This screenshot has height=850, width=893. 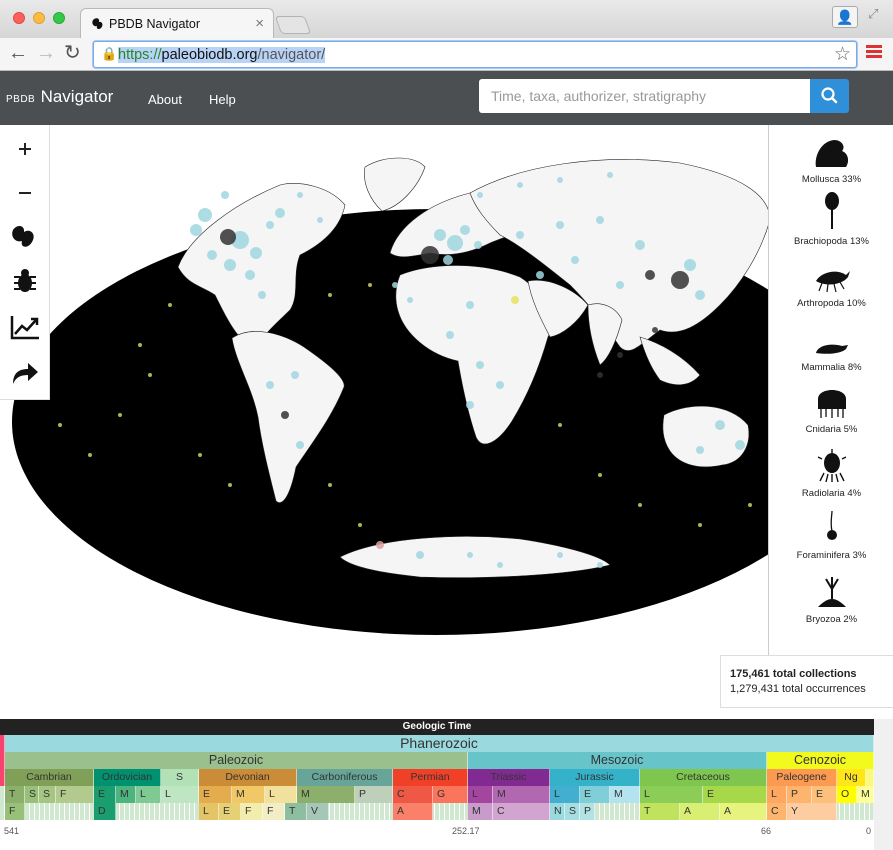 I want to click on url-text: https://paleobiodb.org/navigator/, so click(x=222, y=55).